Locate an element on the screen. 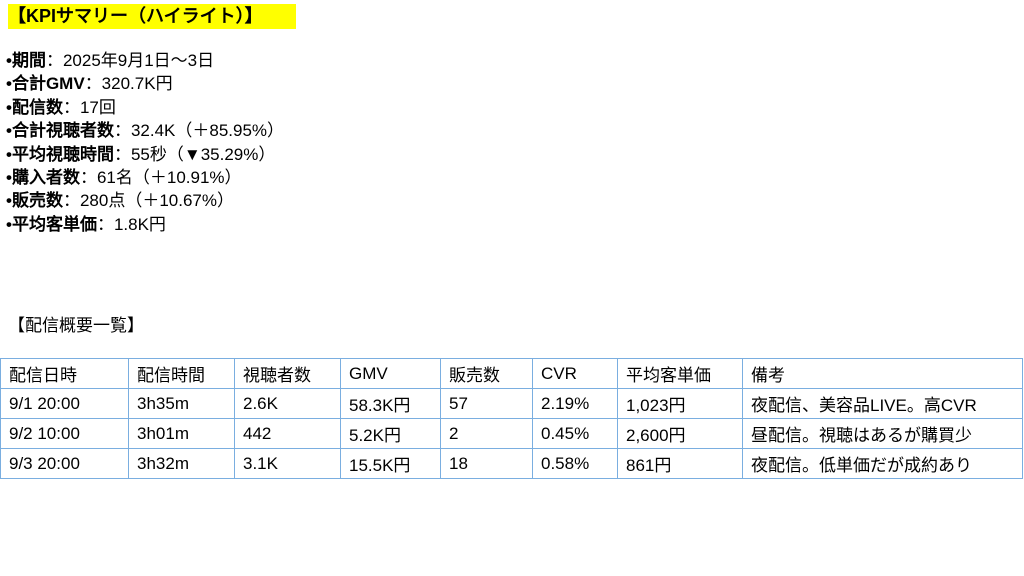 Image resolution: width=1024 pixels, height=576 pixels. kpi-value: ：32.4K（＋85.95%） is located at coordinates (199, 131).